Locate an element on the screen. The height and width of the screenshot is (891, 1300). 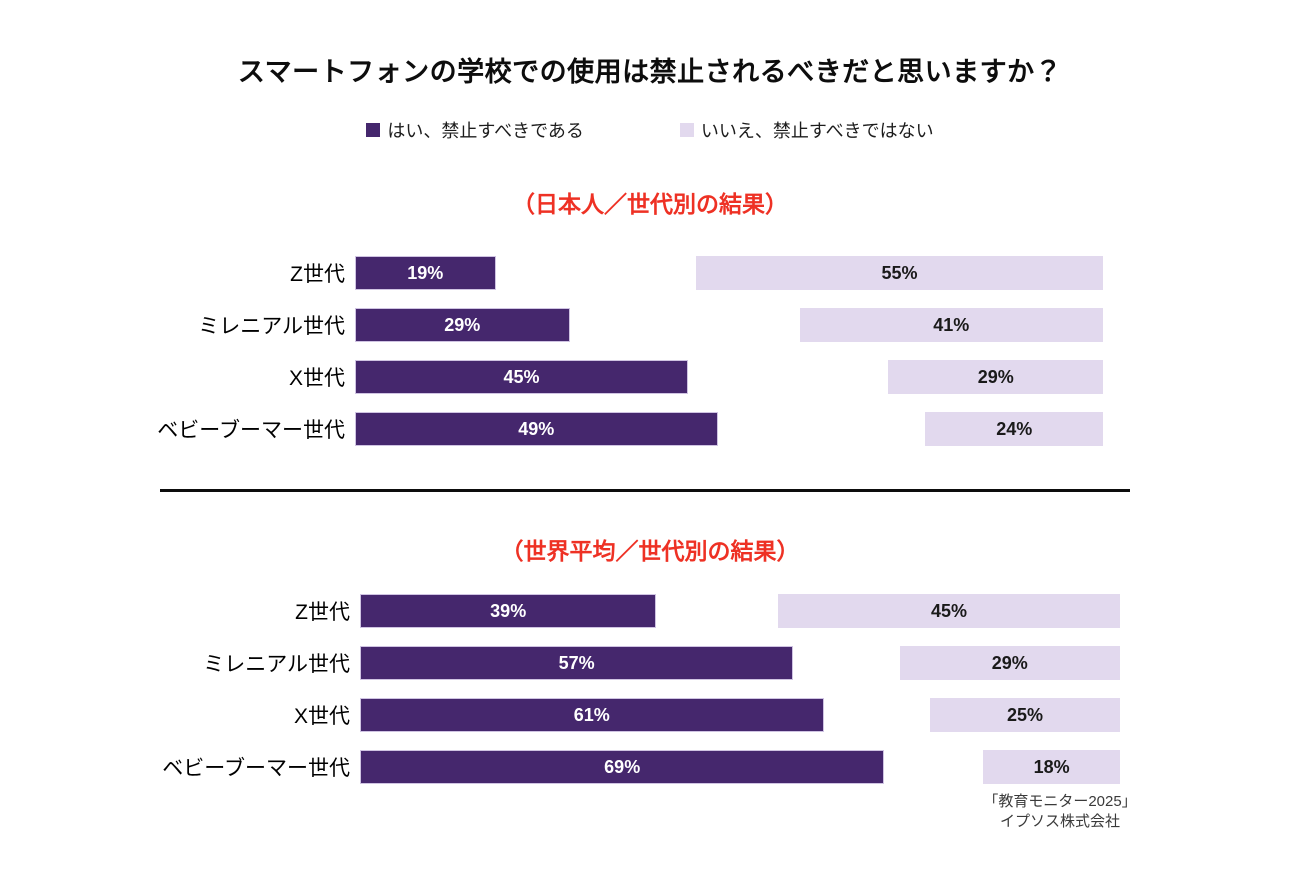
legend: はい、禁止すべきである いいえ、禁止すべきではない is located at coordinates (650, 130).